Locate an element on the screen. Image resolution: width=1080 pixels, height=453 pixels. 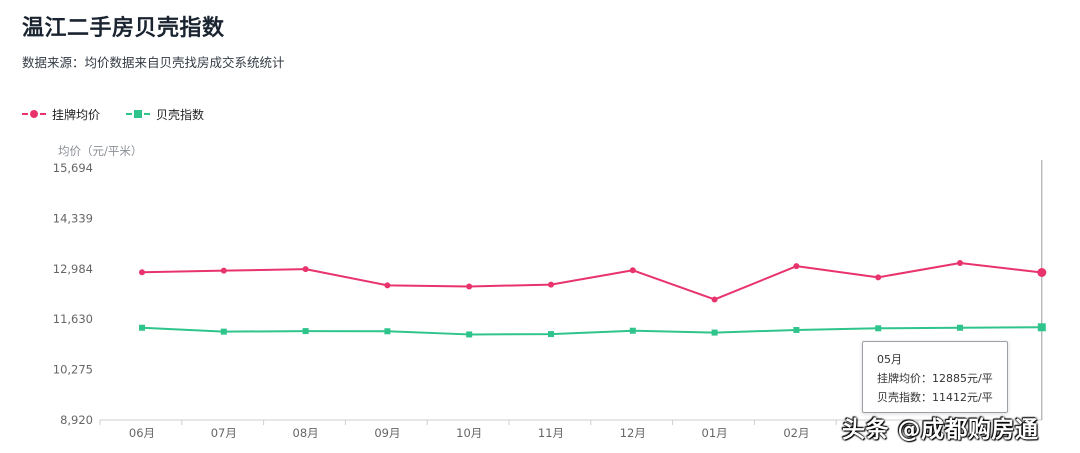
x-axis: 06月 07月 08月 09月 10月 11月 12月 01月 02月 is located at coordinates (550, 430).